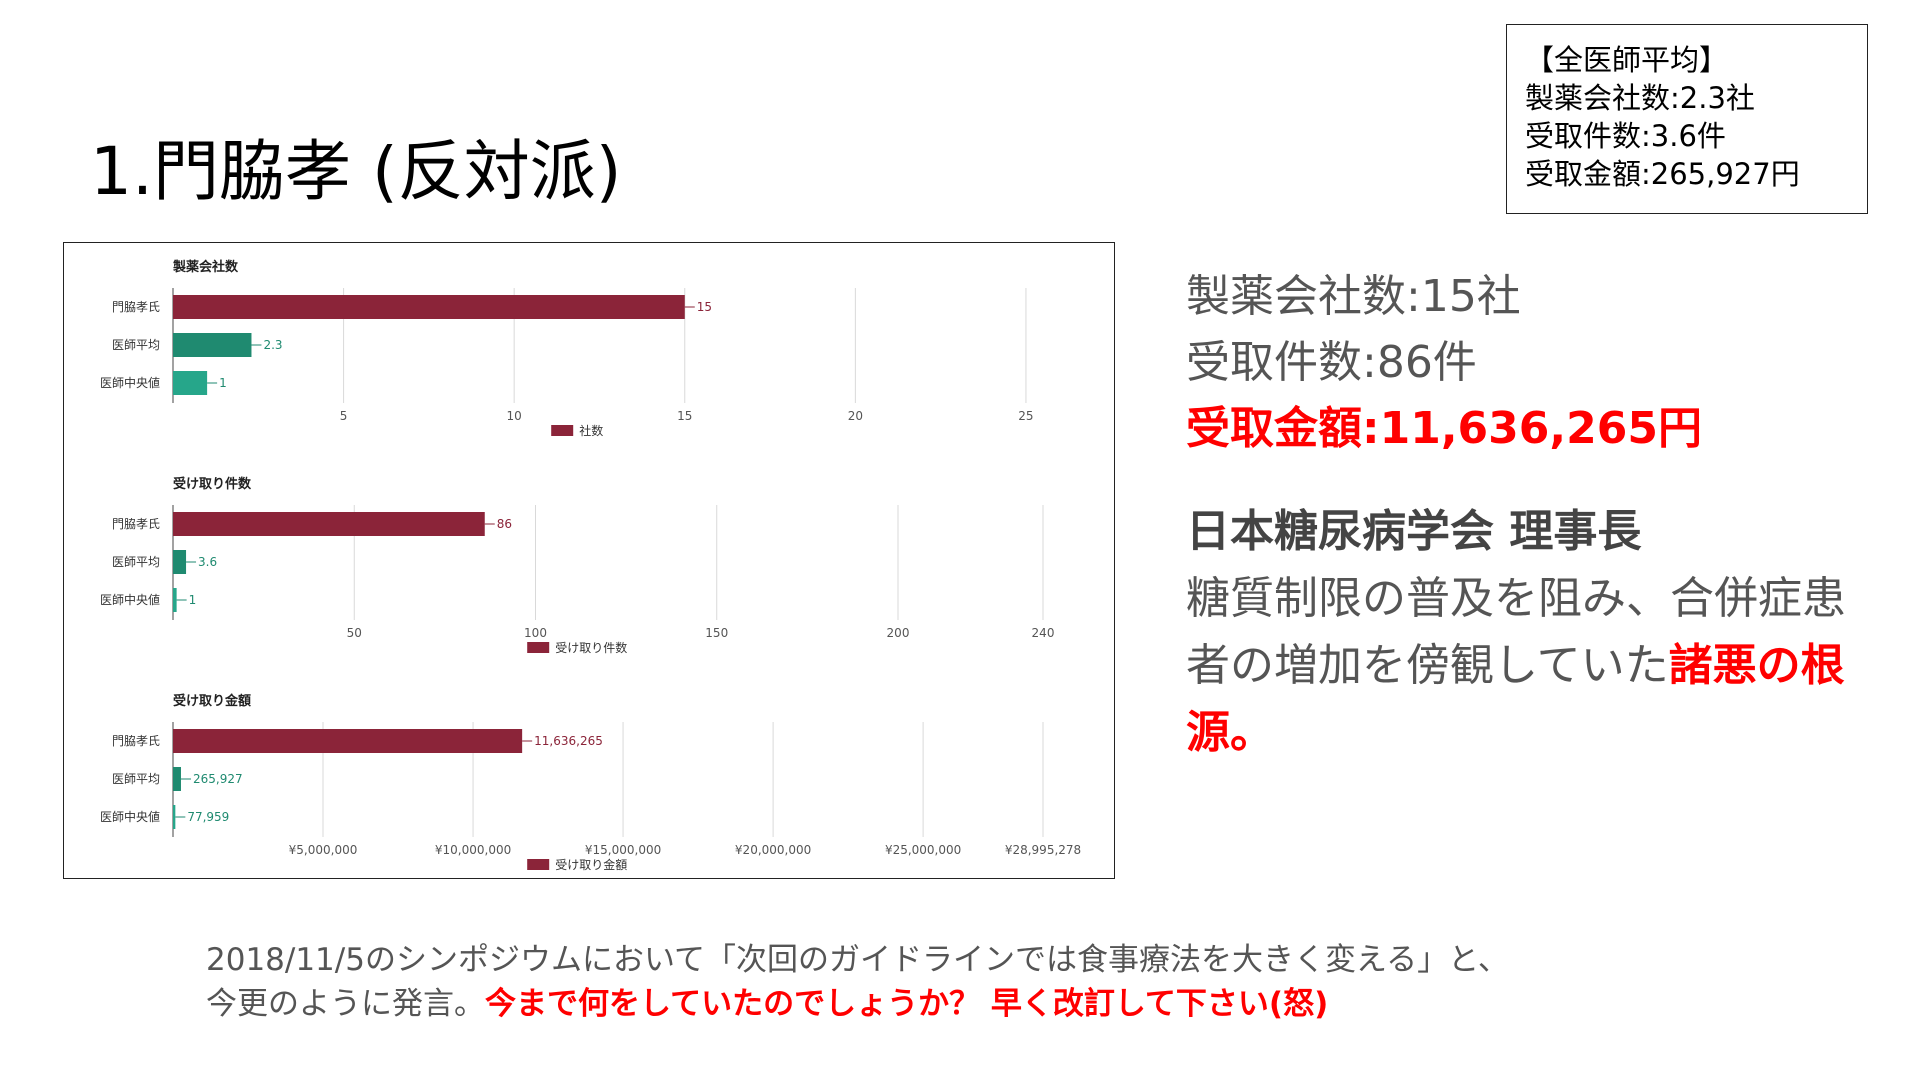 The height and width of the screenshot is (1080, 1920). I want to click on stat-cases: 受取件数:86件, so click(1331, 362).